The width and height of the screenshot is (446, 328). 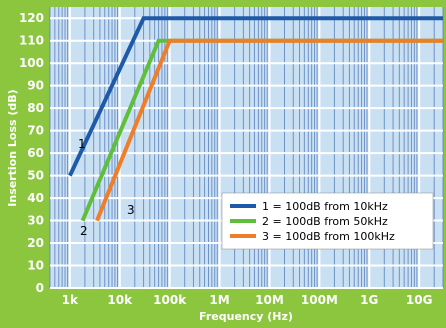 I want to click on x-tick-label: 1G, so click(x=369, y=300).